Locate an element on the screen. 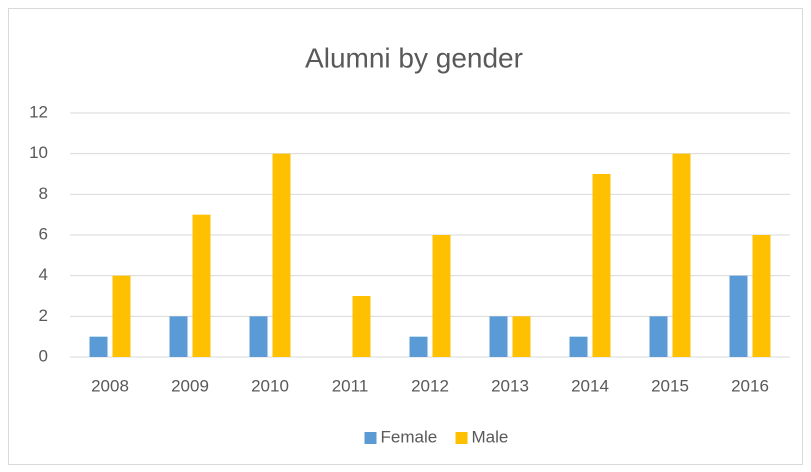 The height and width of the screenshot is (472, 811). legend-label: Female is located at coordinates (409, 436).